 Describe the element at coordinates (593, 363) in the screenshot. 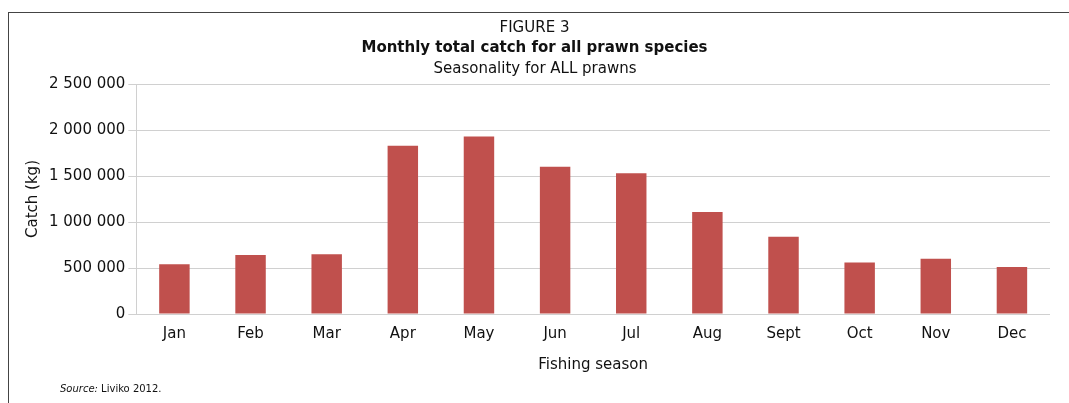

I see `x-axis-title: Fishing season` at that location.